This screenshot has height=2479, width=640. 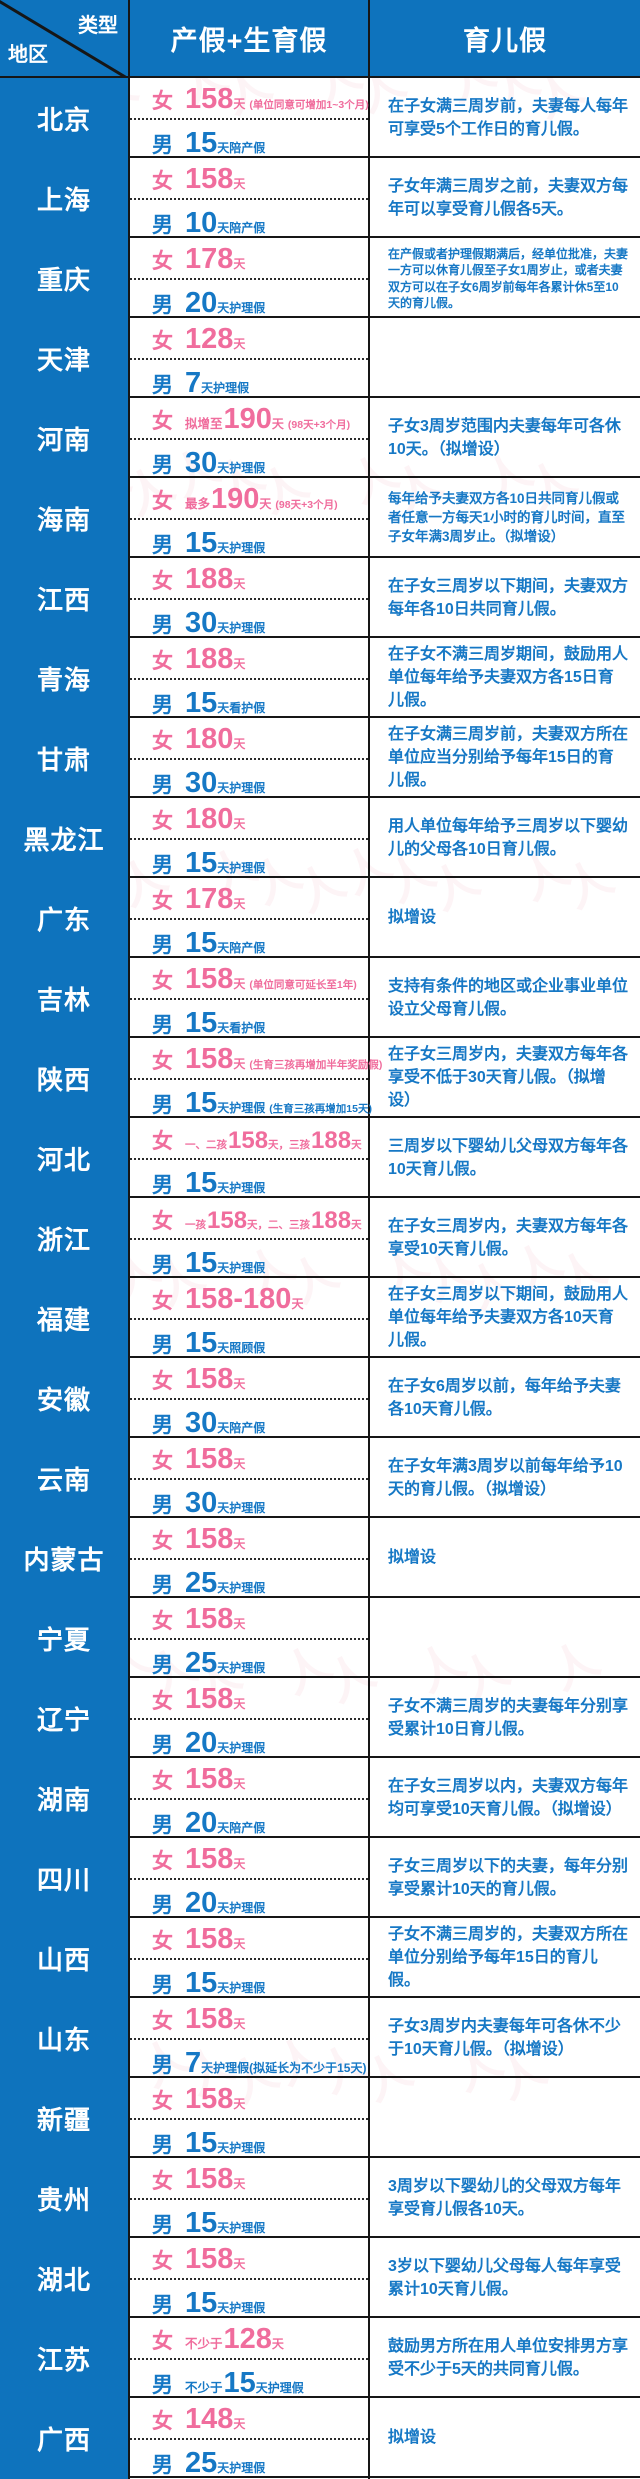 What do you see at coordinates (508, 1717) in the screenshot?
I see `childcare-leave-text: 子女不满三周岁的夫妻每年分别享受累计10日育儿假。` at bounding box center [508, 1717].